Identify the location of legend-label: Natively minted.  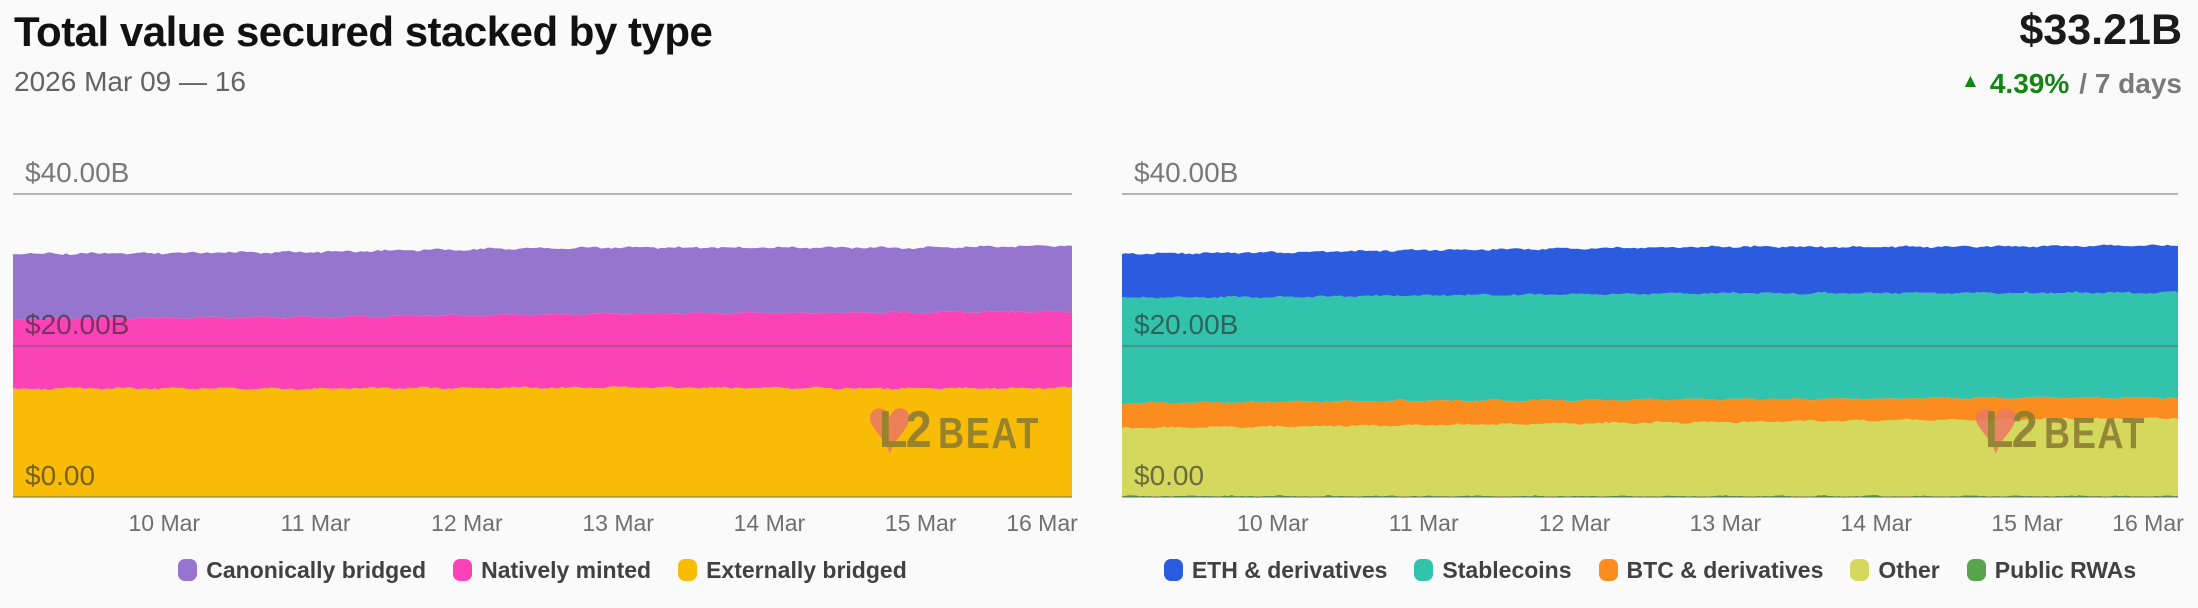
(566, 569).